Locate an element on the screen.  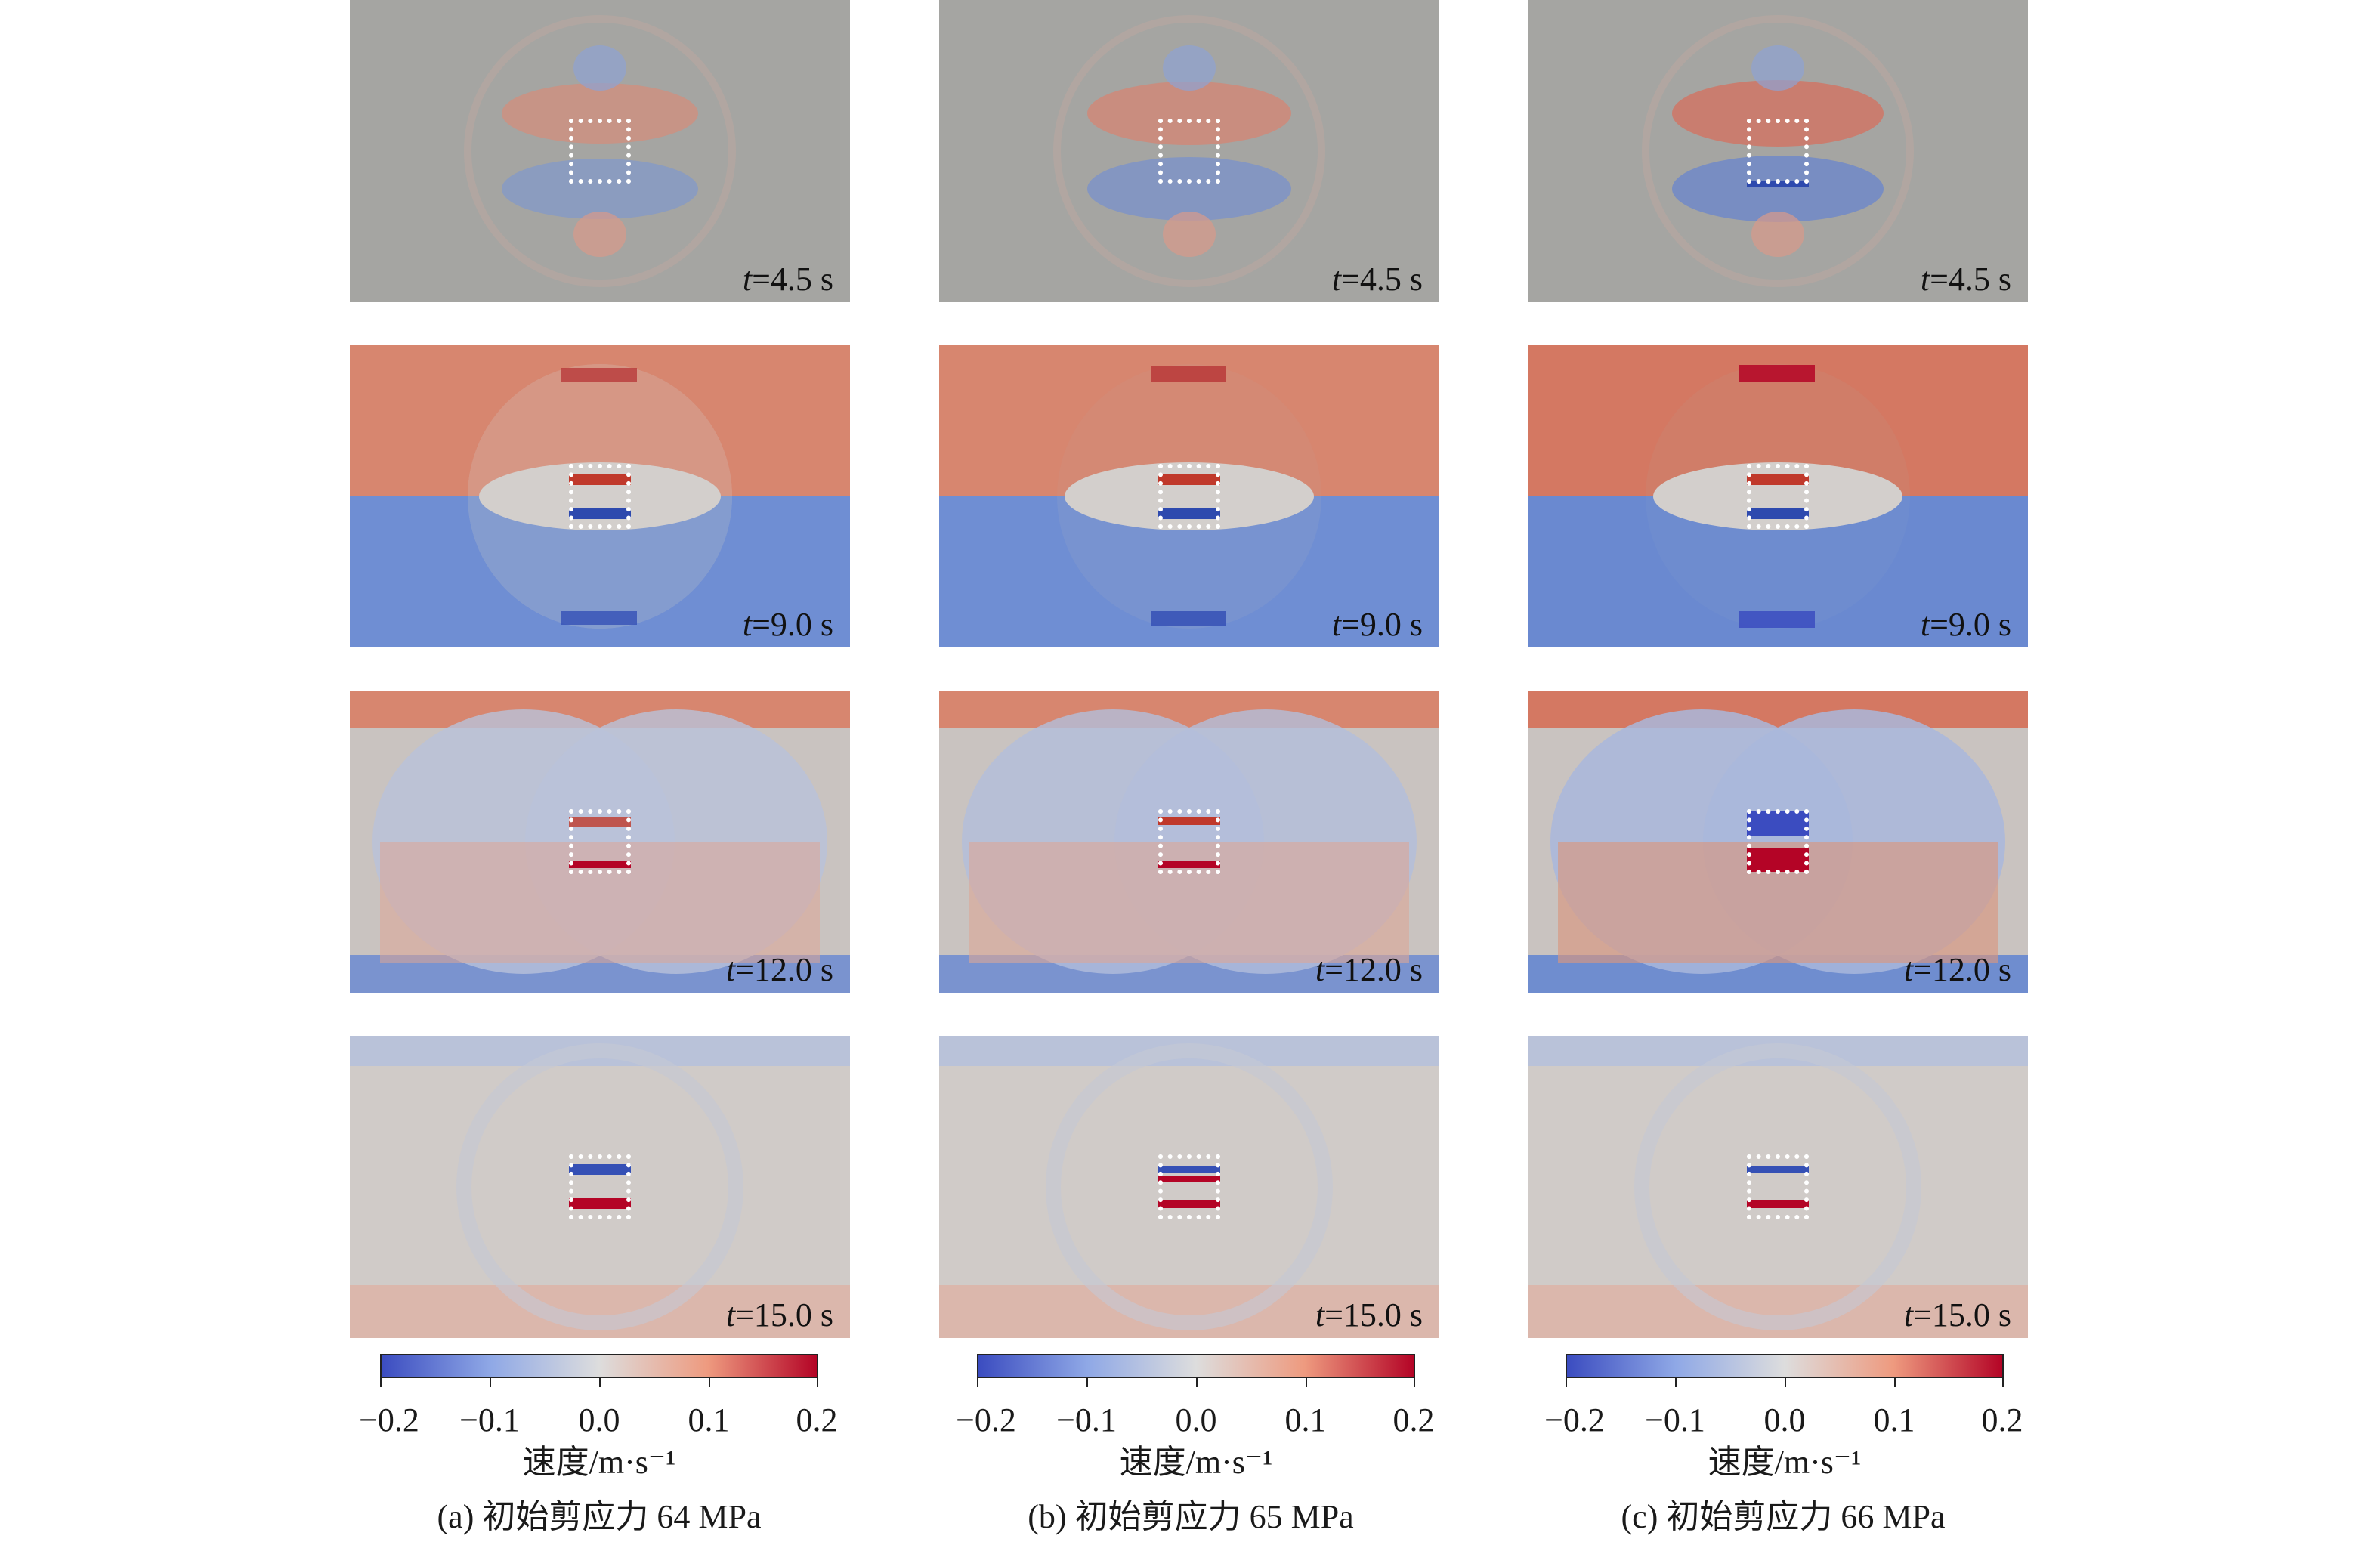
panel-b-4: t=15.0 s is located at coordinates (1189, 1187).